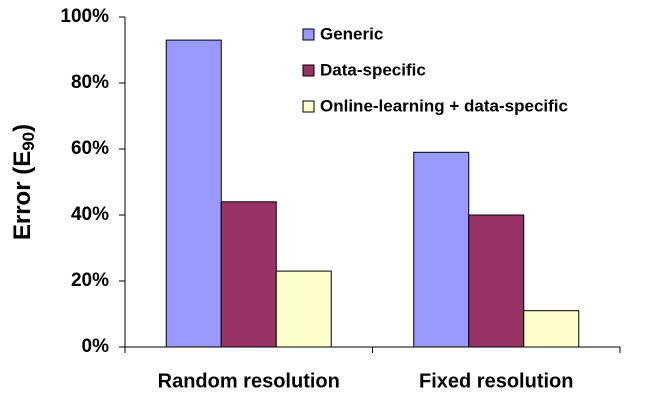 This screenshot has height=400, width=645. What do you see at coordinates (84, 16) in the screenshot?
I see `y-tick-label: 100%` at bounding box center [84, 16].